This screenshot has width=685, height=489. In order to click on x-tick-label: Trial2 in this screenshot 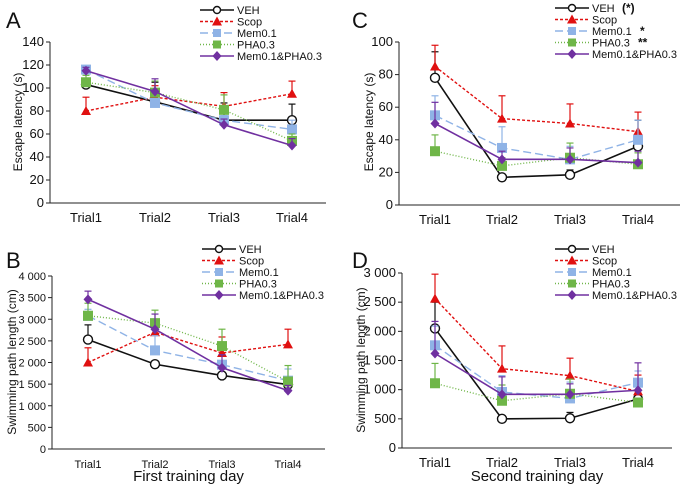, I will do `click(502, 219)`.